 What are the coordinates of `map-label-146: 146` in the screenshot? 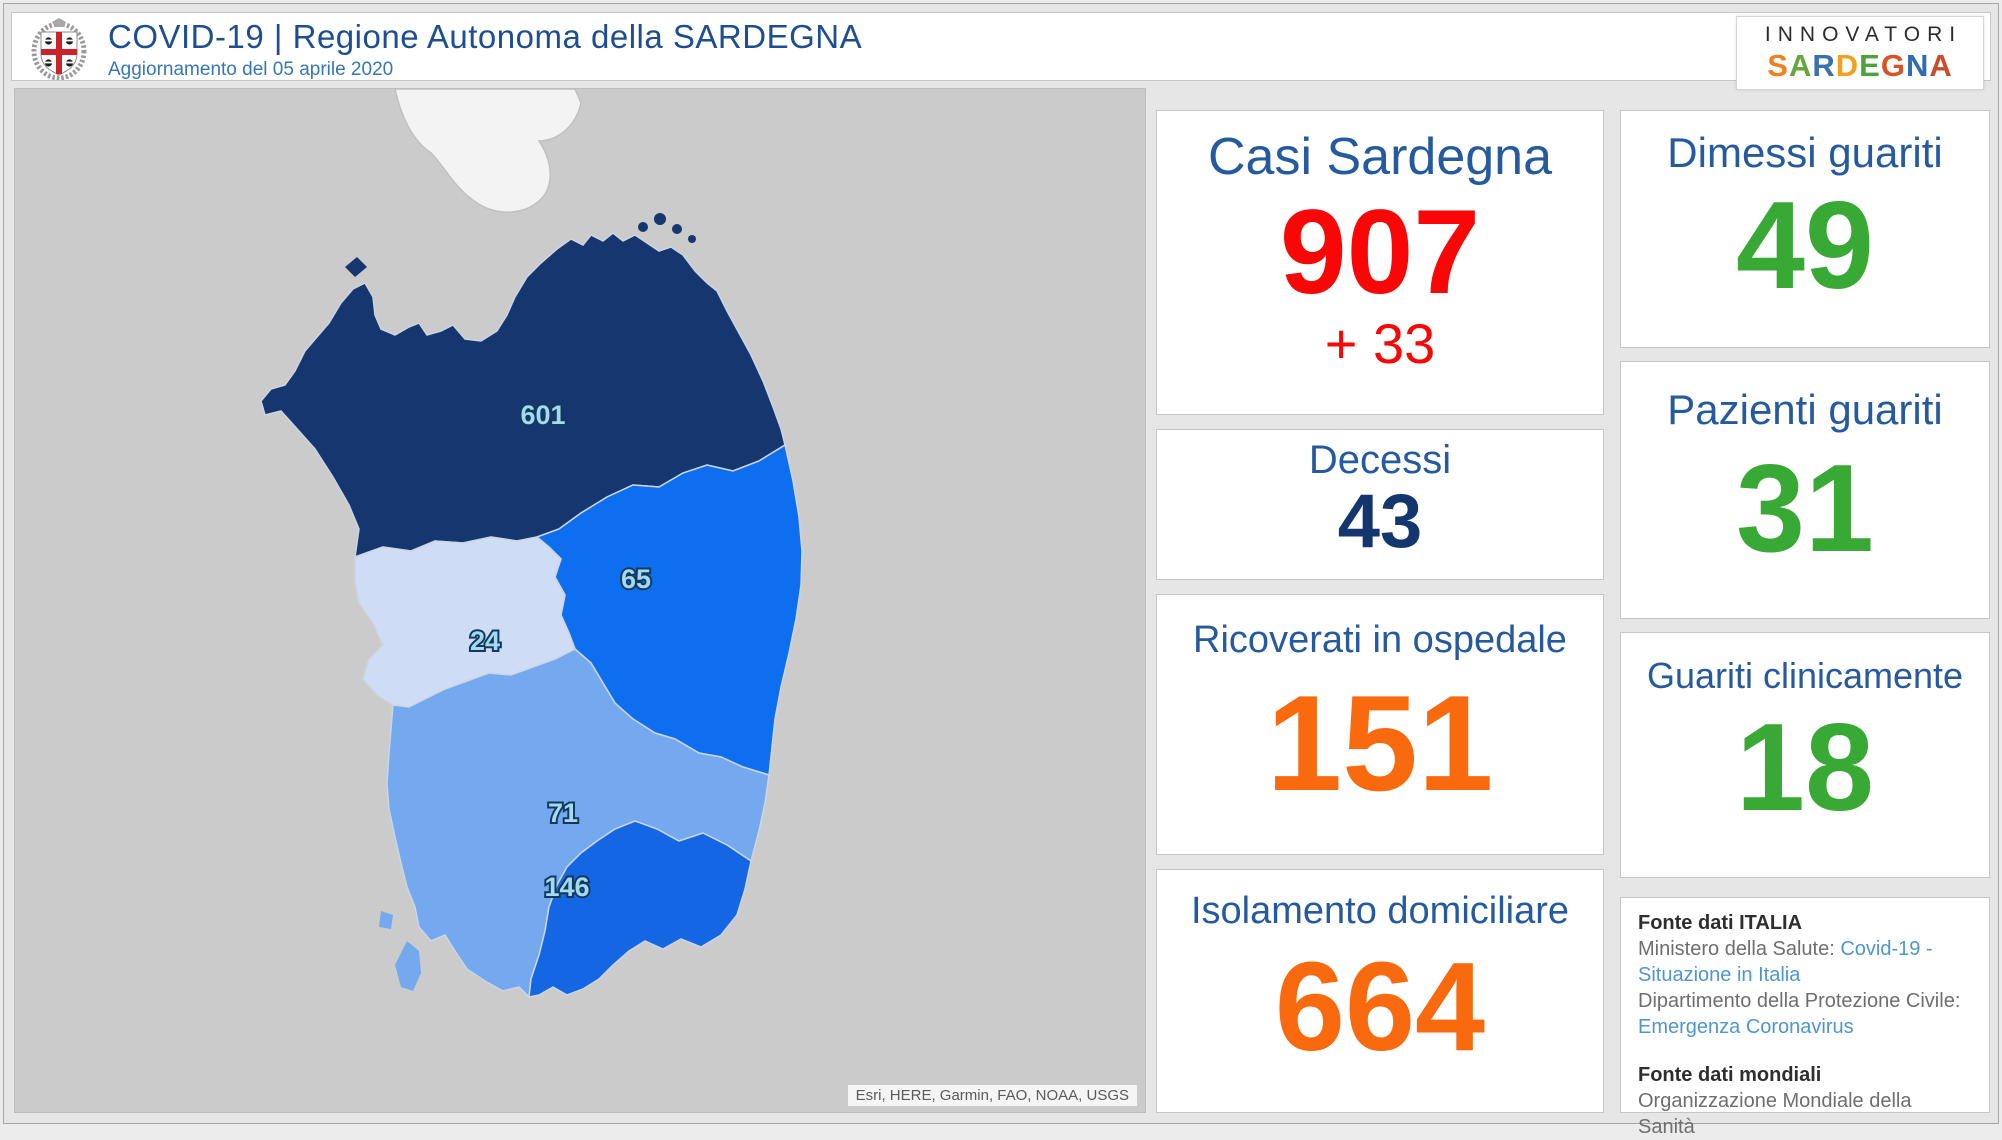 It's located at (566, 887).